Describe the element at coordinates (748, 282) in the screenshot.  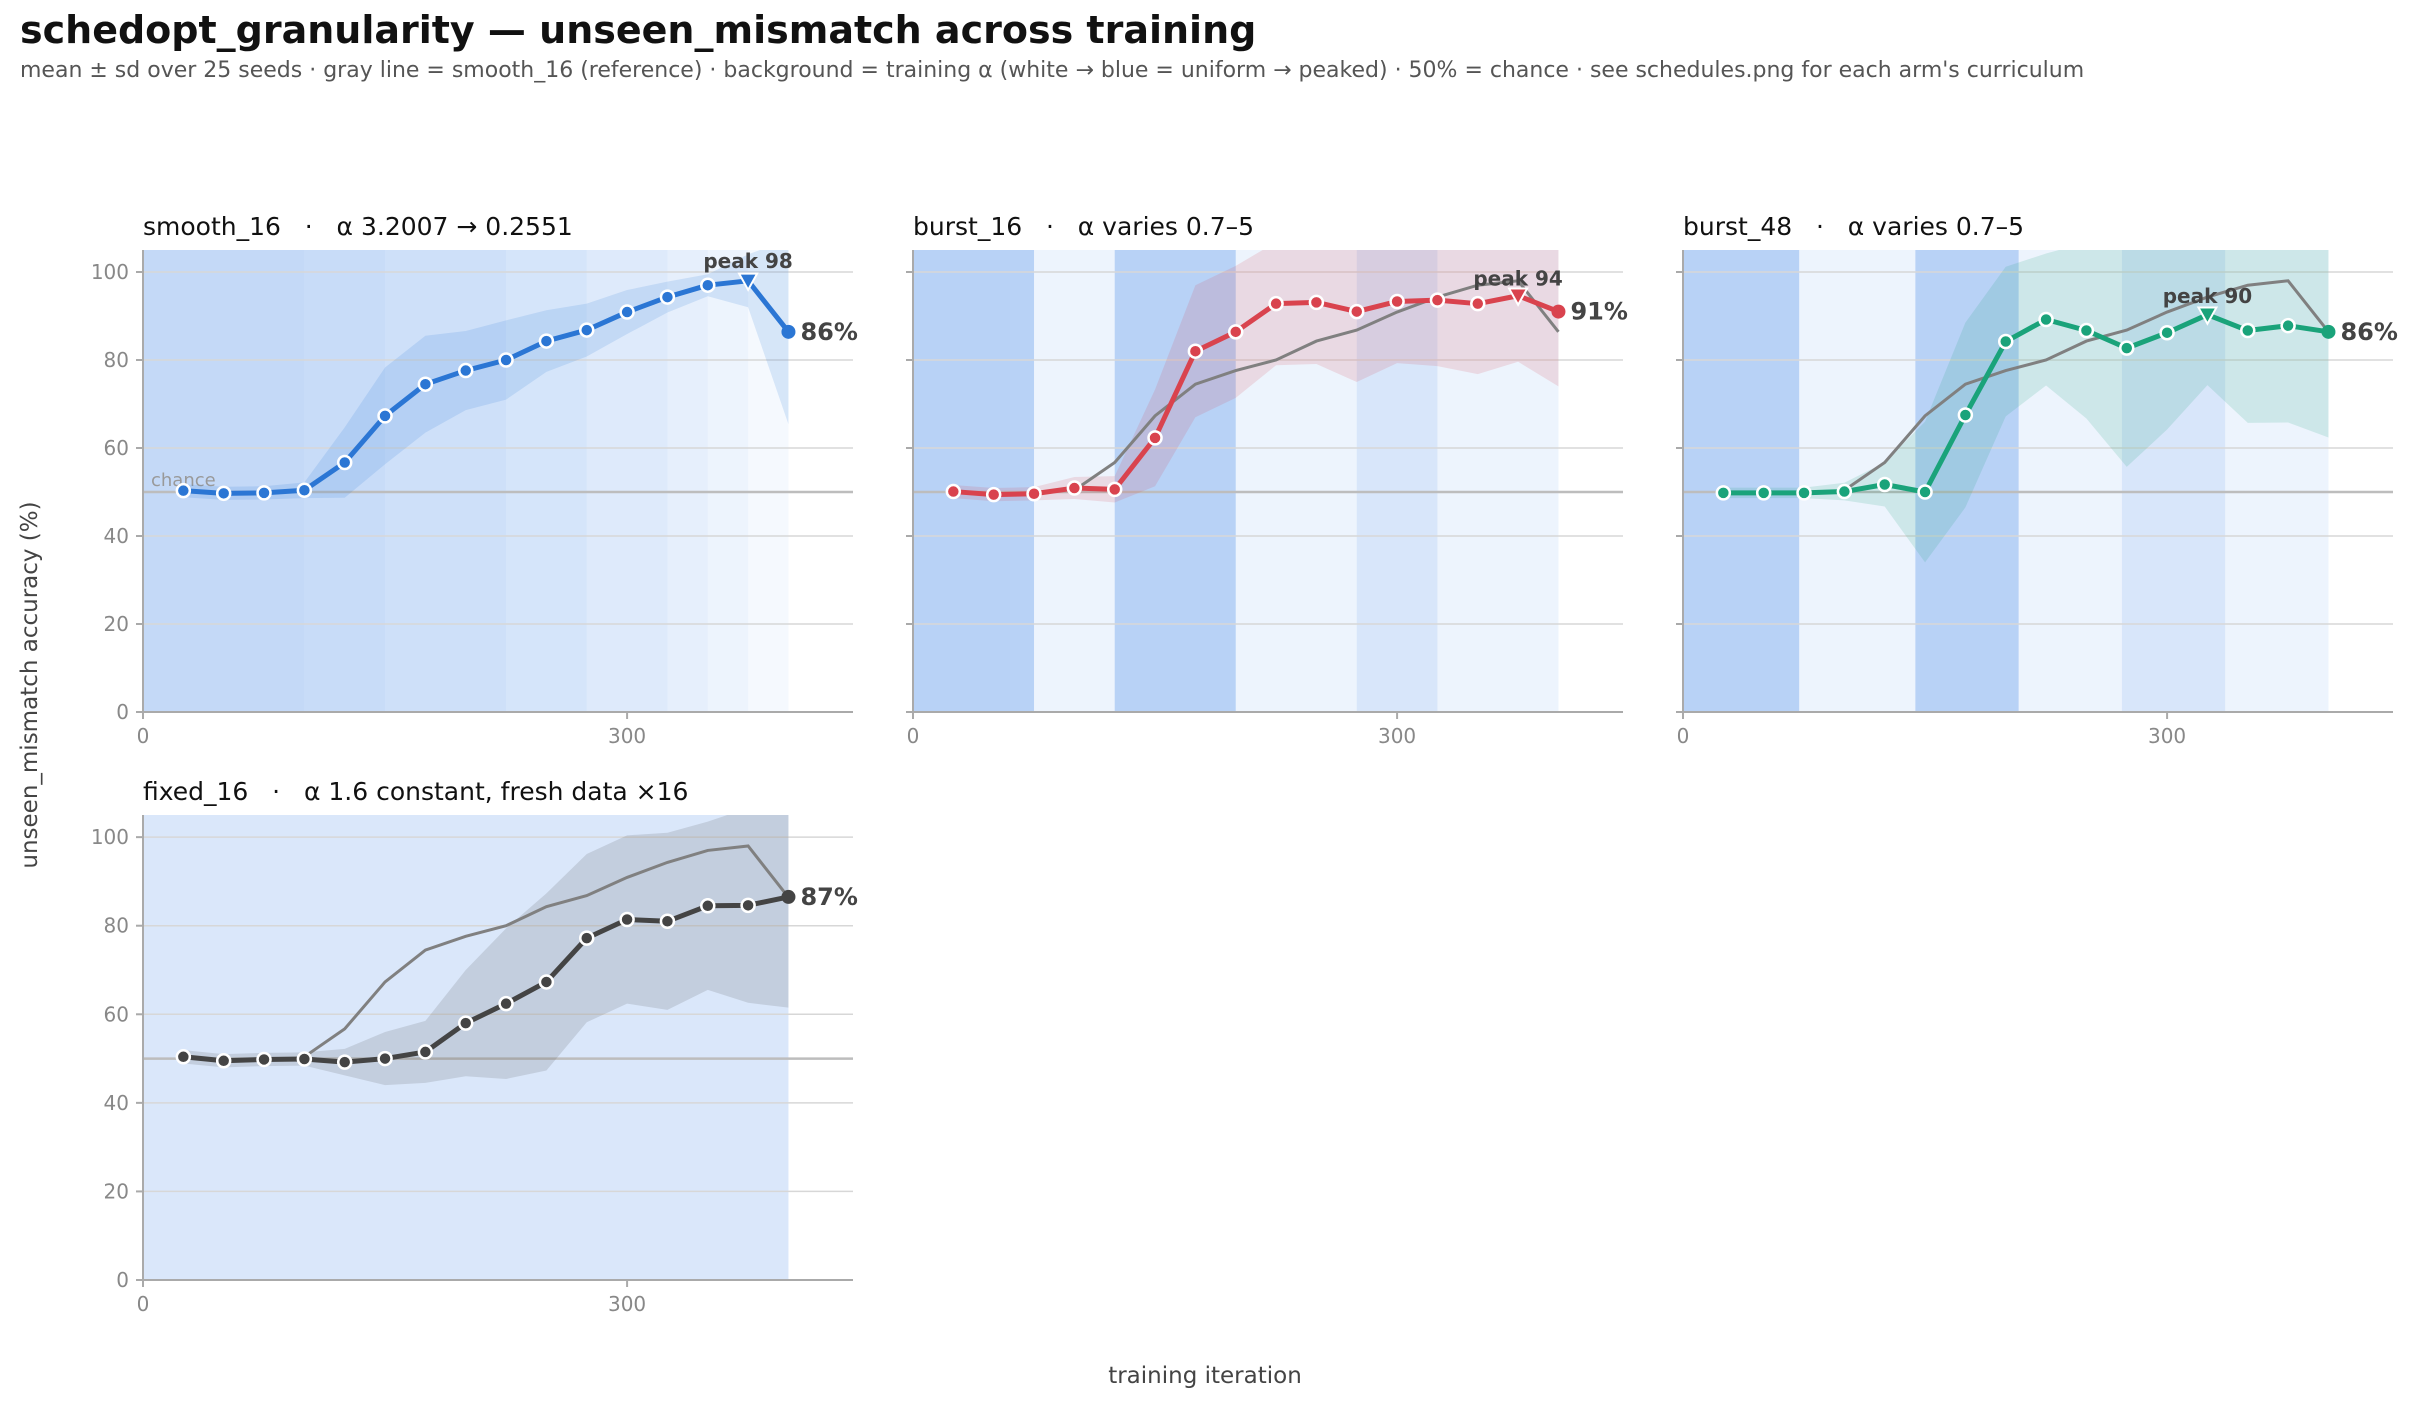
I see `peak-marker` at that location.